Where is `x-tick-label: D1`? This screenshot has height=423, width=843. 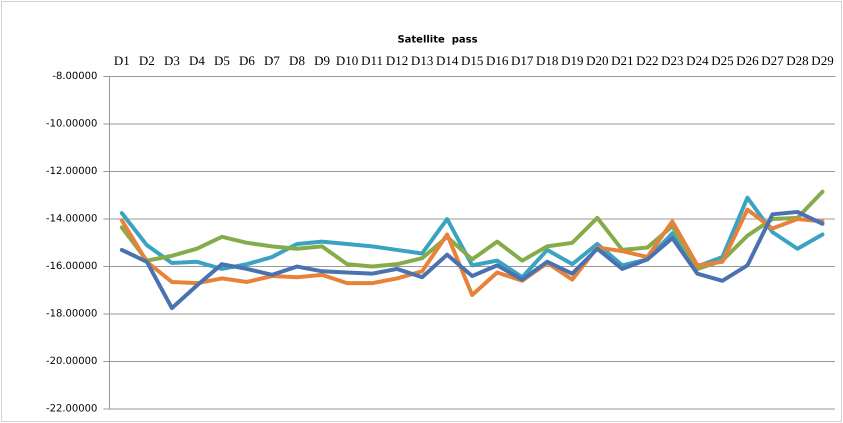
x-tick-label: D1 is located at coordinates (122, 60).